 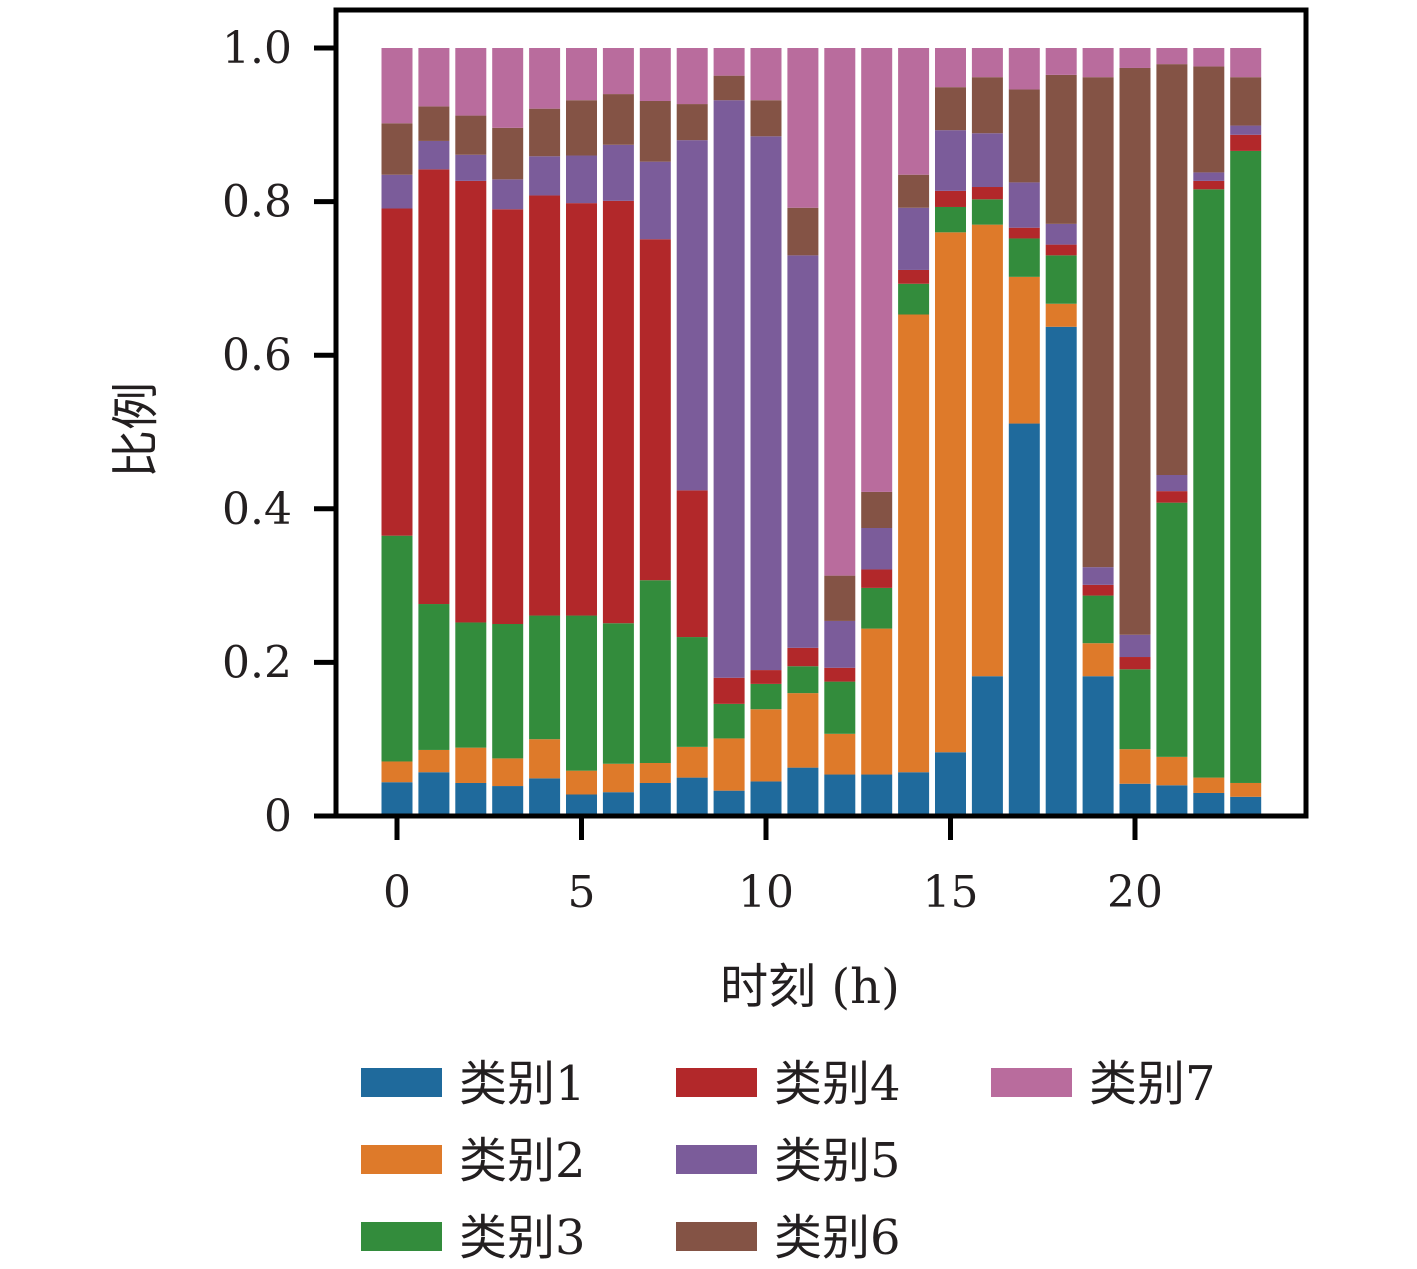 I want to click on bar-segment-4-x13, so click(x=877, y=578).